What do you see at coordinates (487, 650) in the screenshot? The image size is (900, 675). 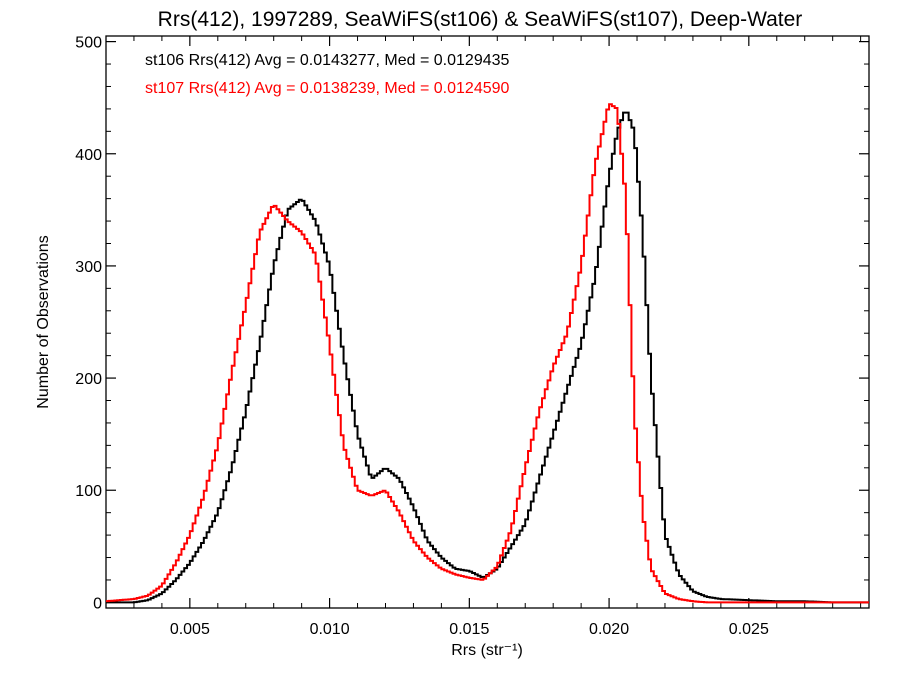 I see `x-axis-label: Rrs (str⁻¹)` at bounding box center [487, 650].